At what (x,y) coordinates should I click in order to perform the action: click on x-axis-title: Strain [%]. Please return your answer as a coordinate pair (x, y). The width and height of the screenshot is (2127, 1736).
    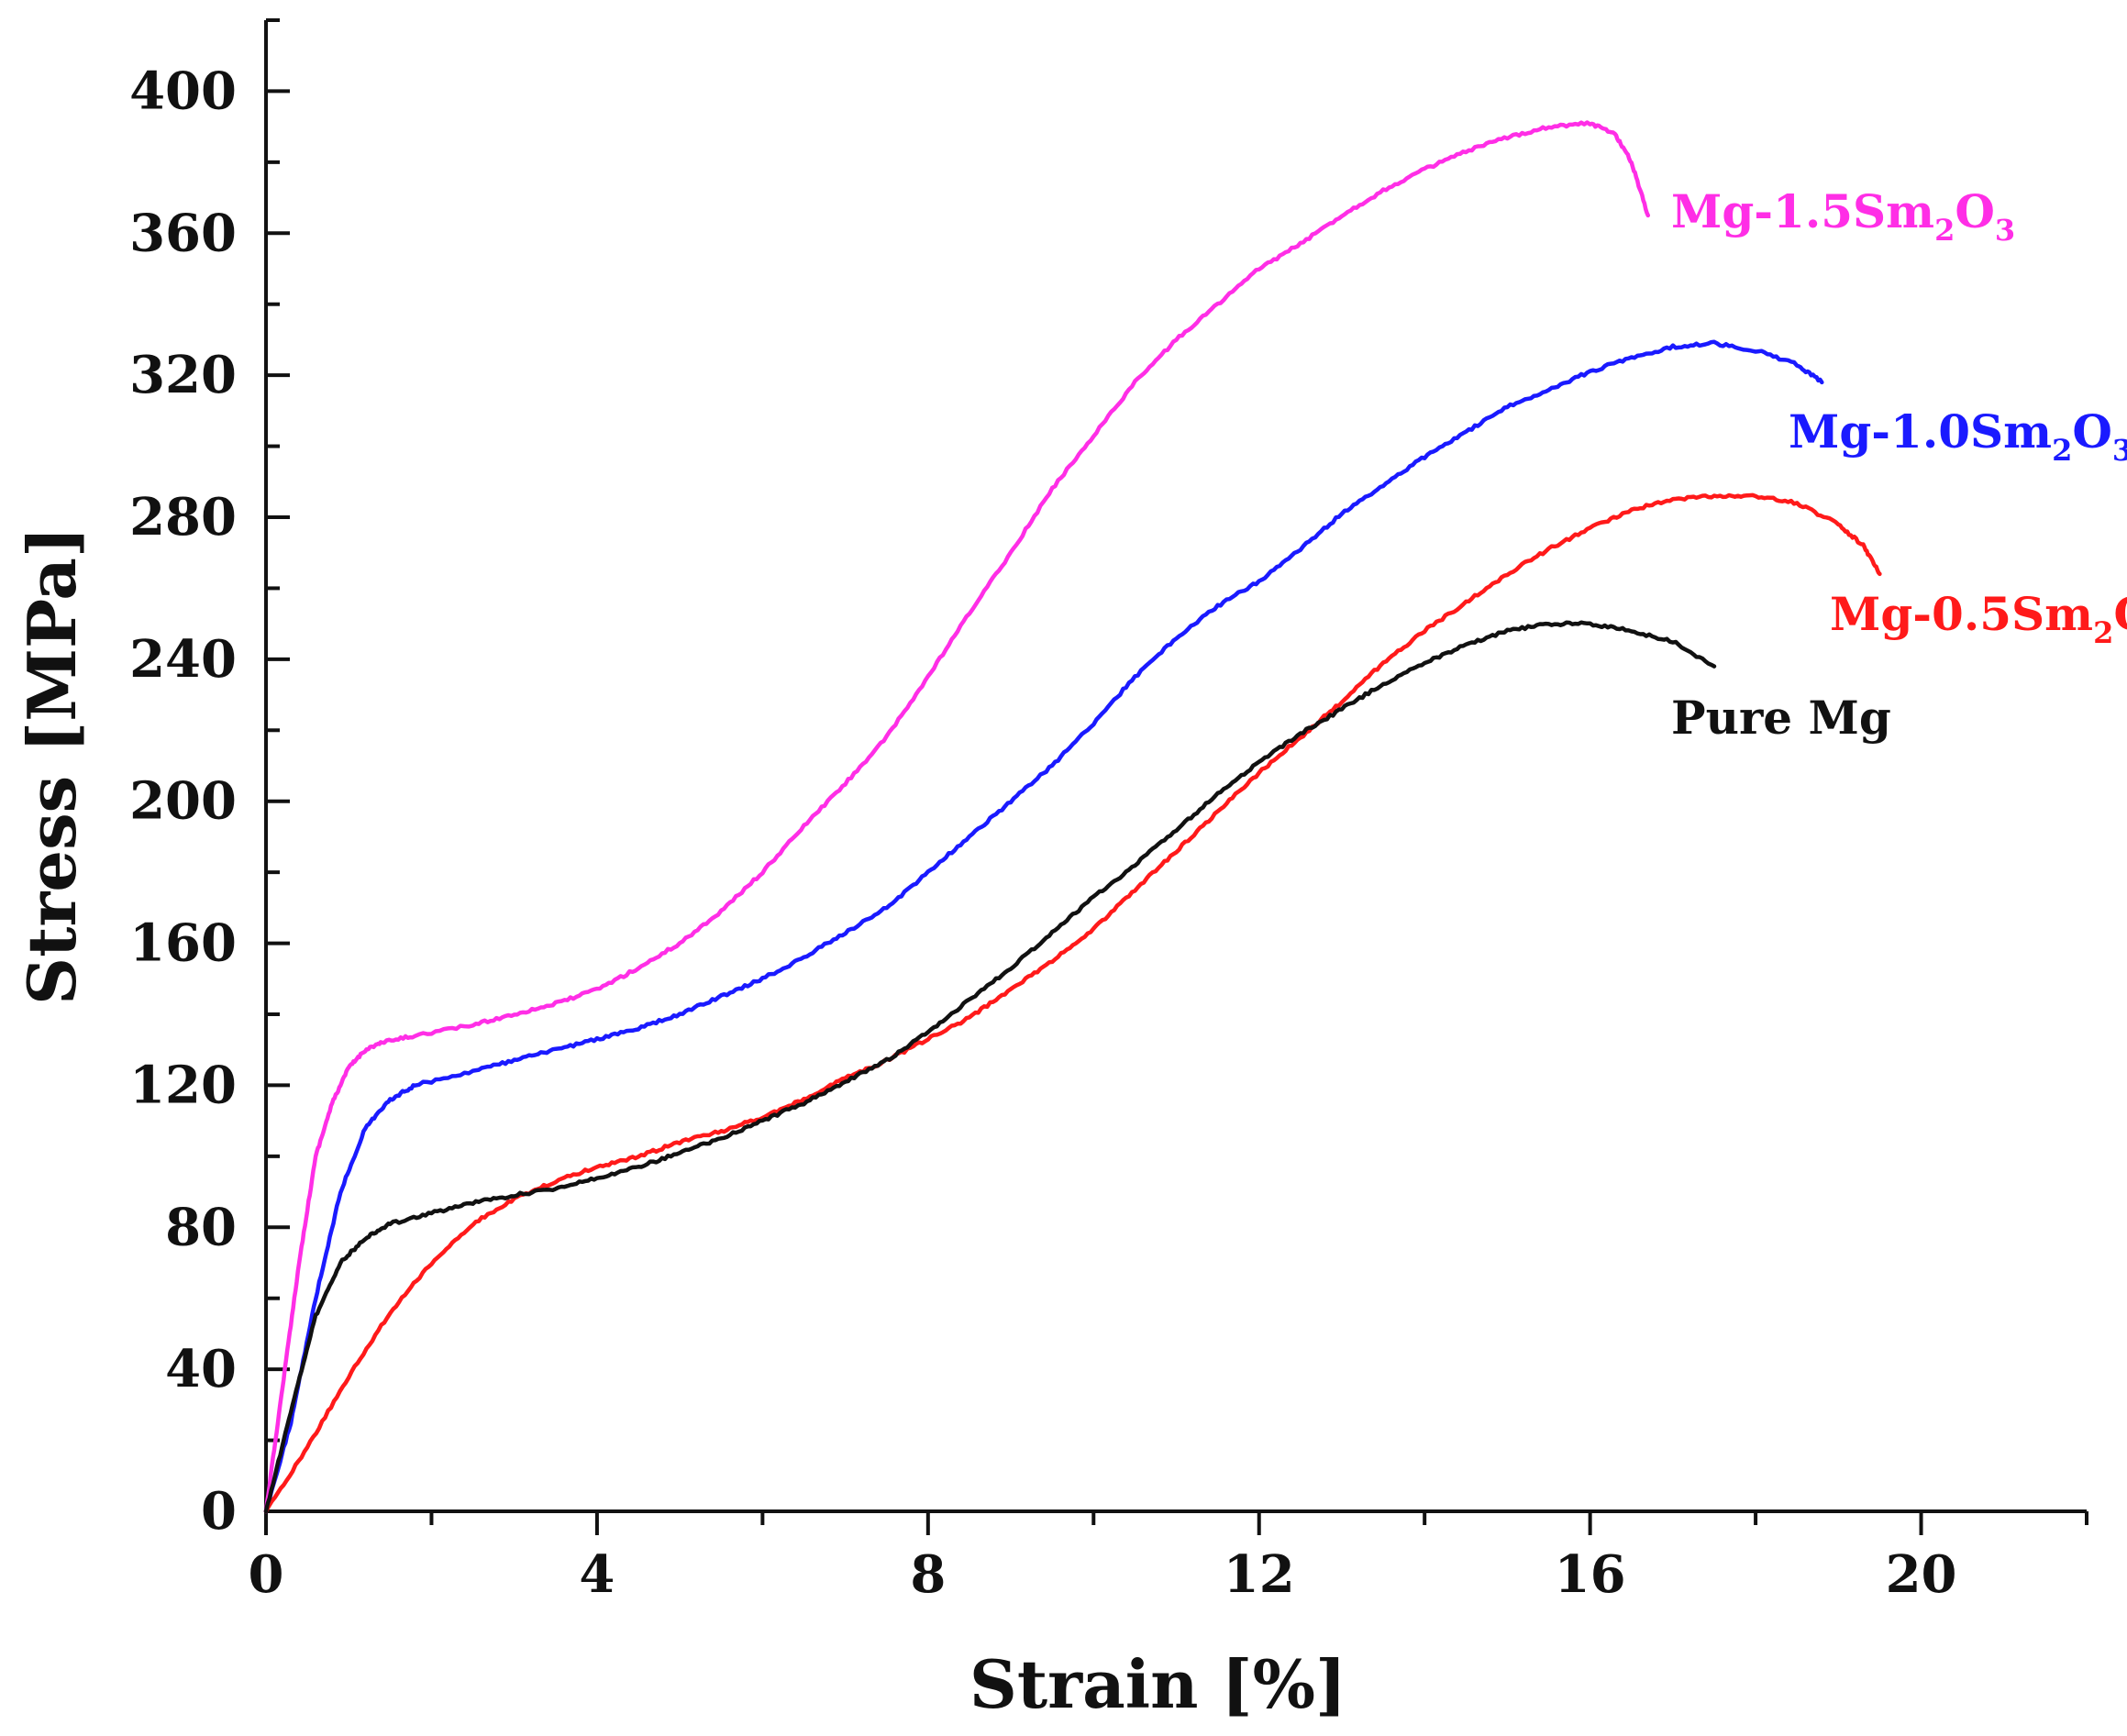
    Looking at the image, I should click on (1158, 1684).